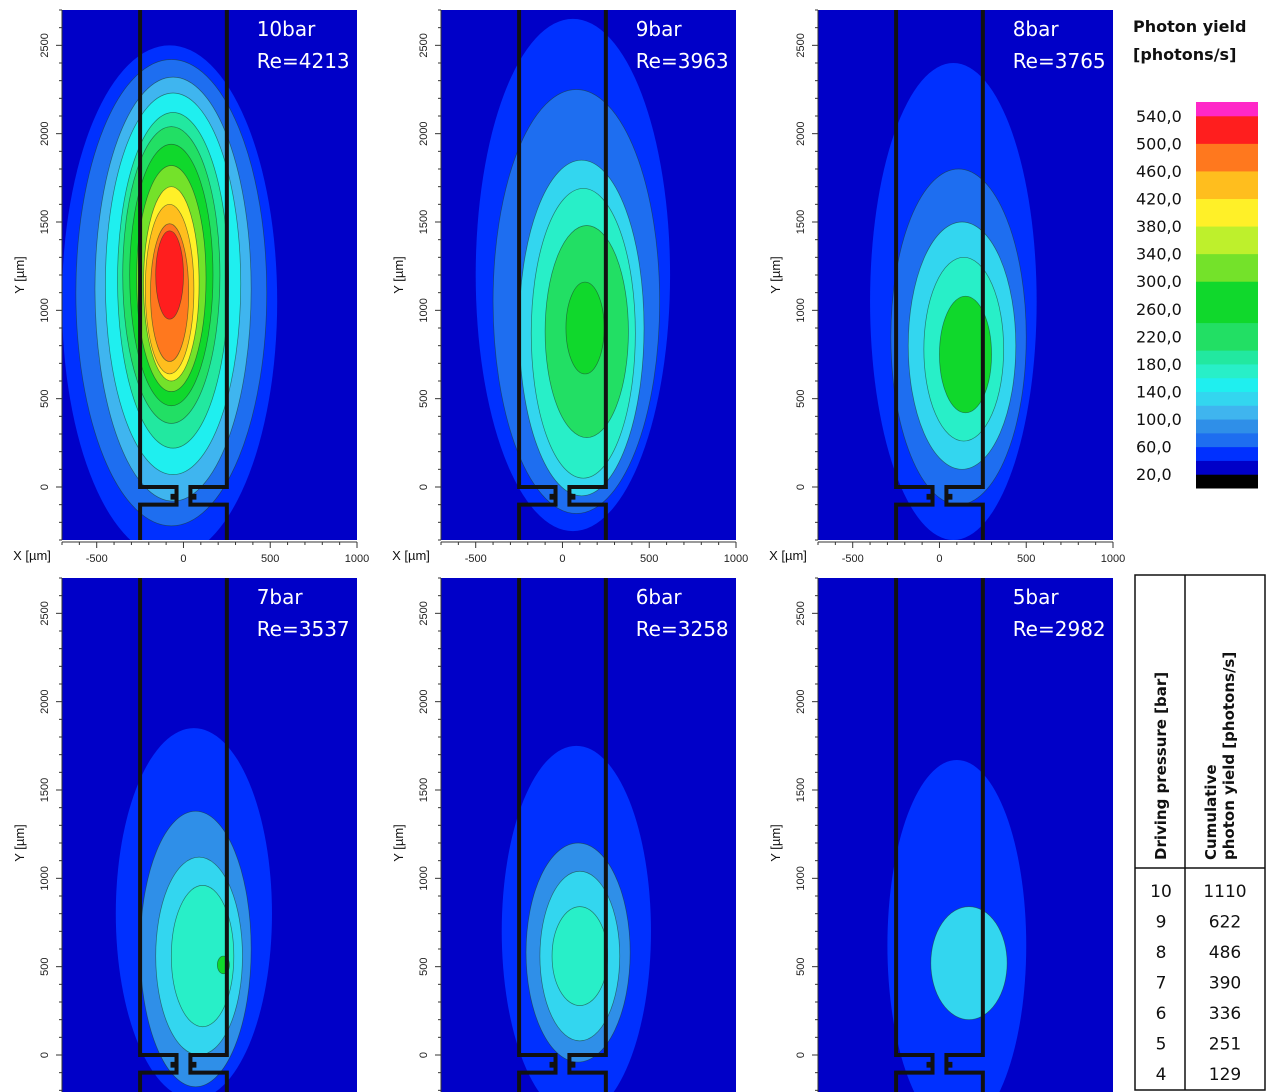 The width and height of the screenshot is (1278, 1092). I want to click on colorbar-tick-label: 460,0, so click(1159, 171).